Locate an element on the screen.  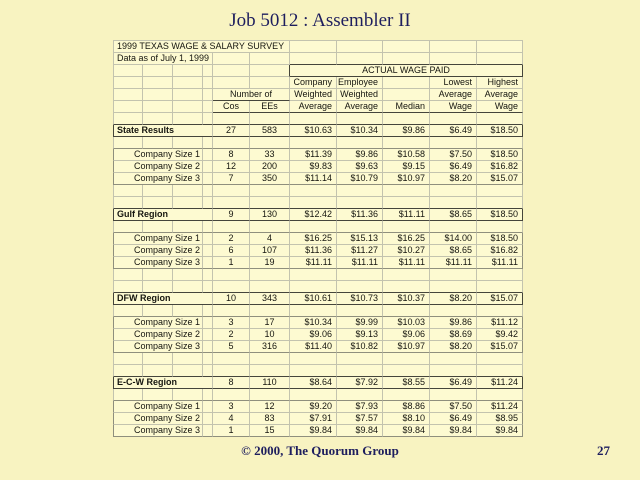
ees-value: 350 is located at coordinates (270, 179).